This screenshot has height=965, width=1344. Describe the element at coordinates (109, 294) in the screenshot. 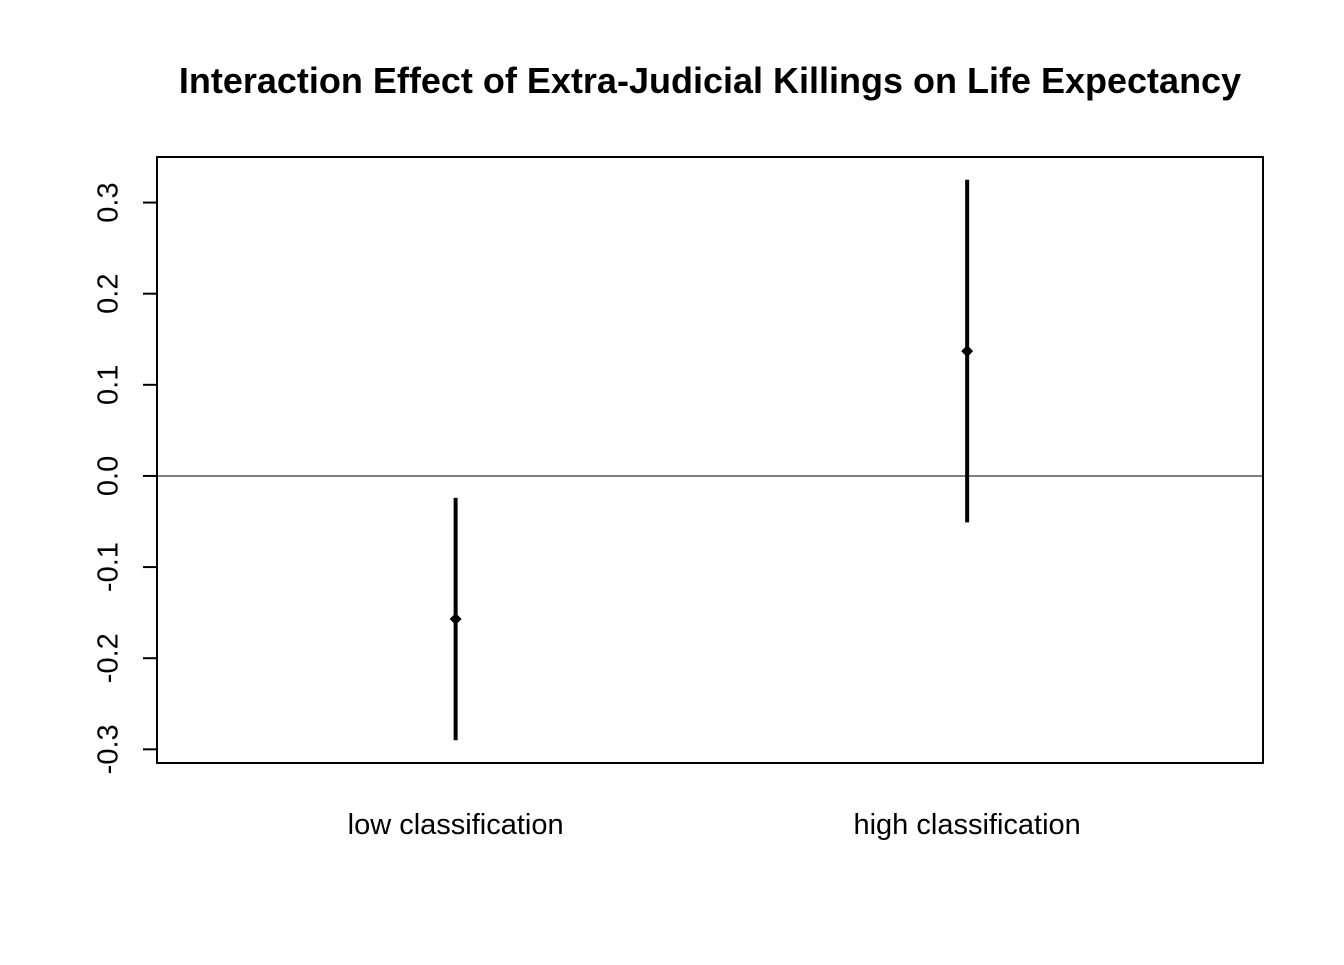

I see `y-tick-label: 0.2` at that location.